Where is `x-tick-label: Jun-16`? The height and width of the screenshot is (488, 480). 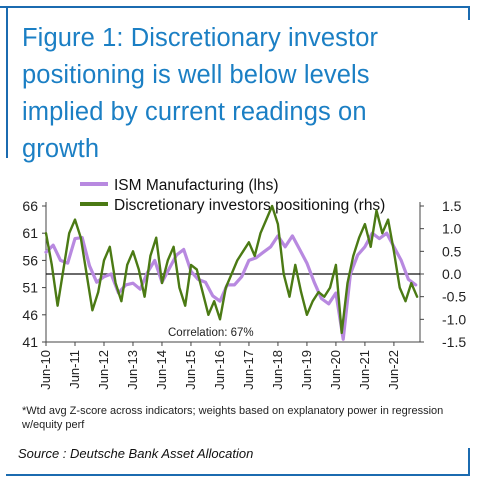 x-tick-label: Jun-16 is located at coordinates (219, 370).